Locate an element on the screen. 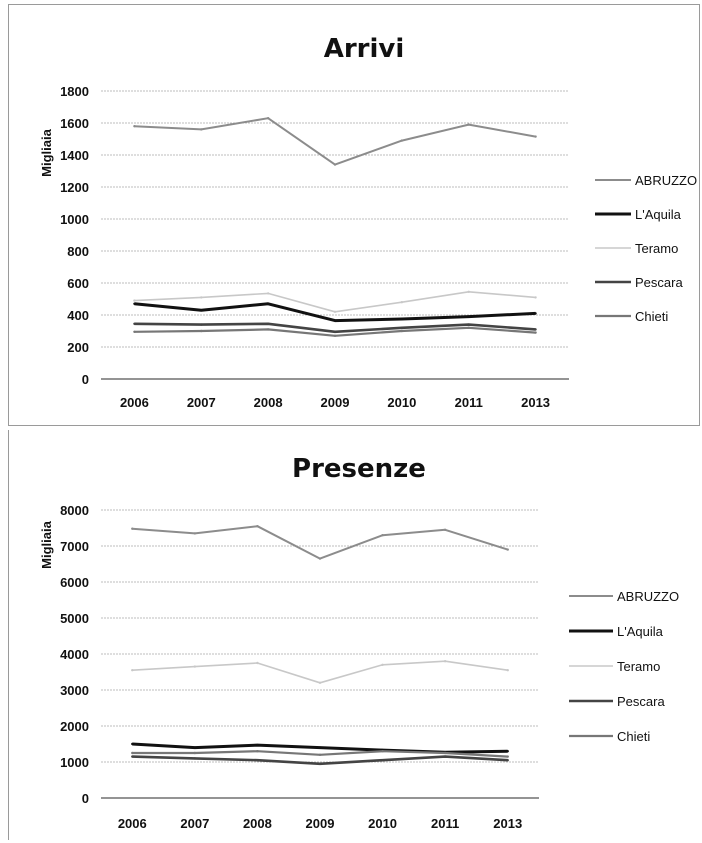 This screenshot has height=843, width=702. y-tick-label: 400 is located at coordinates (78, 315).